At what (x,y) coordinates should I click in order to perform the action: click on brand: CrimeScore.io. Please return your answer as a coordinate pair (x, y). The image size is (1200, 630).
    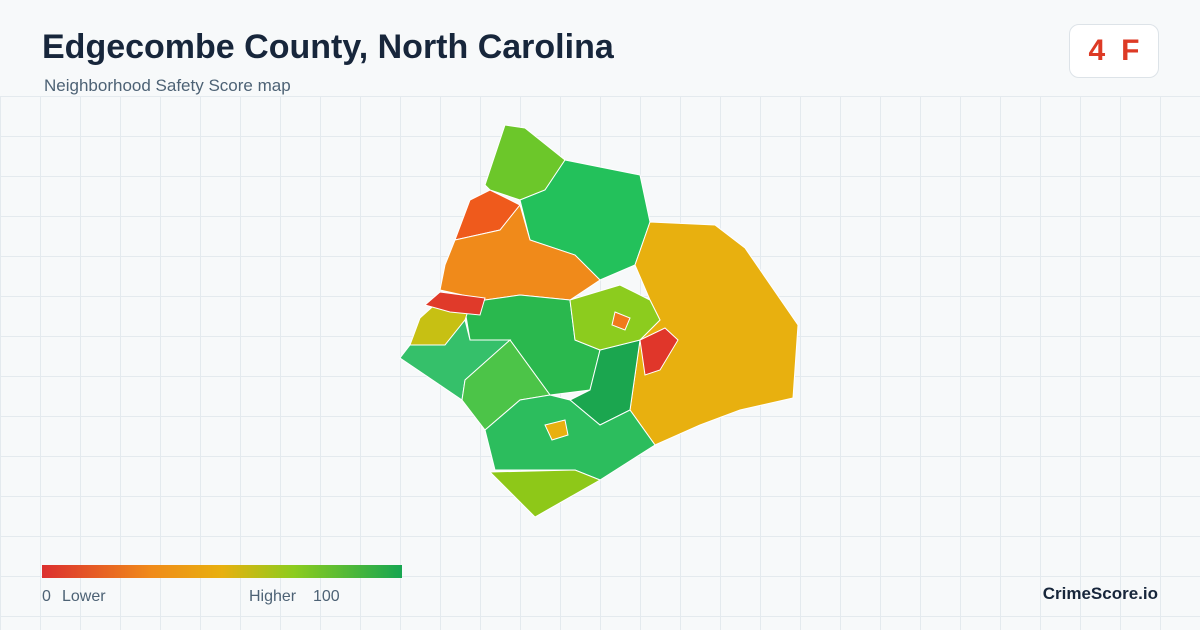
    Looking at the image, I should click on (1100, 593).